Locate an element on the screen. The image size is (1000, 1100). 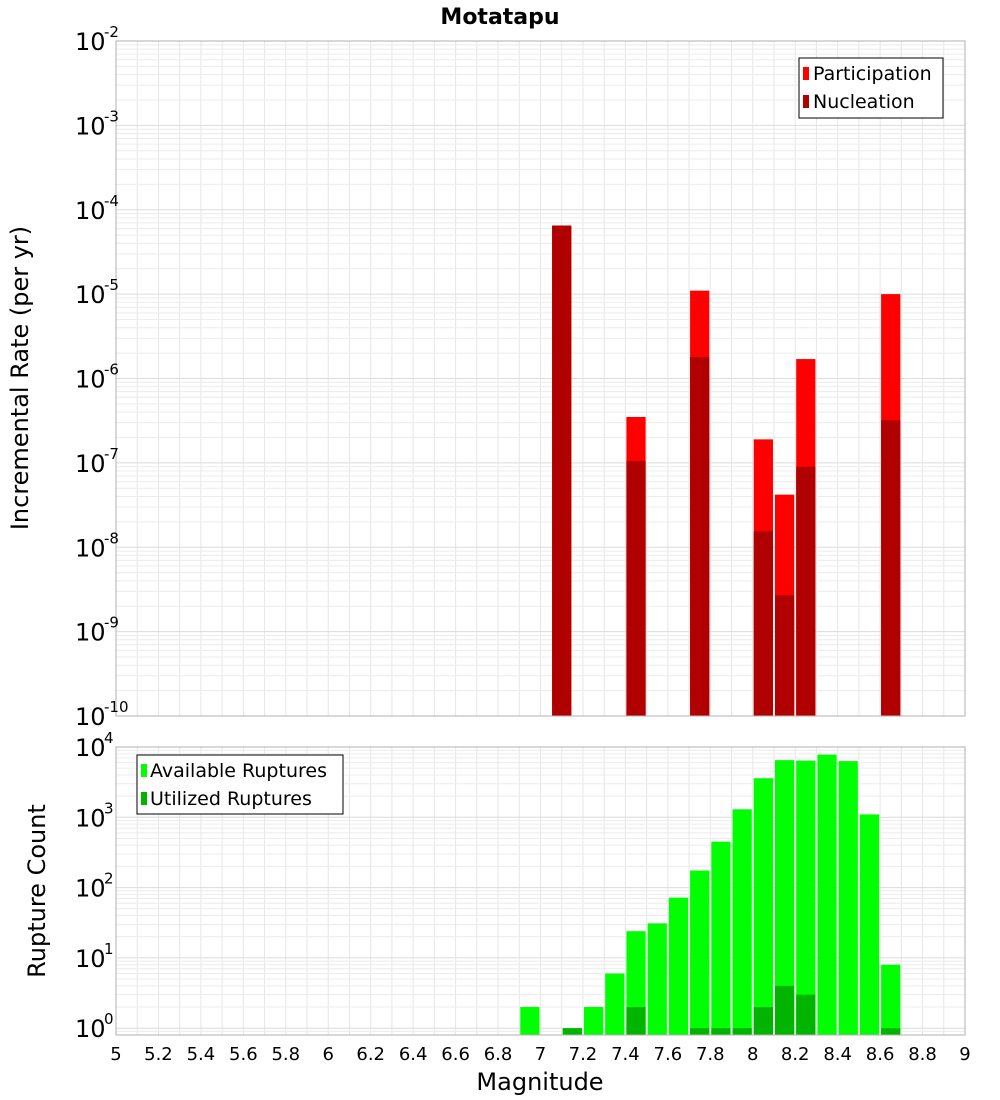
legend-participation-label: Participation is located at coordinates (872, 74).